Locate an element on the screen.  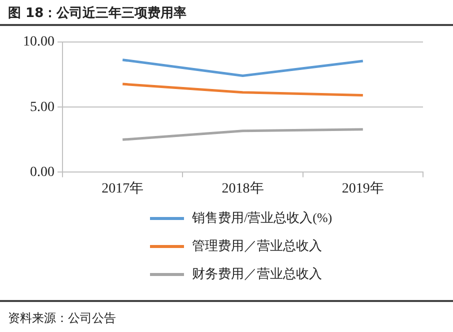
x-tick-label: 2018年 is located at coordinates (243, 188).